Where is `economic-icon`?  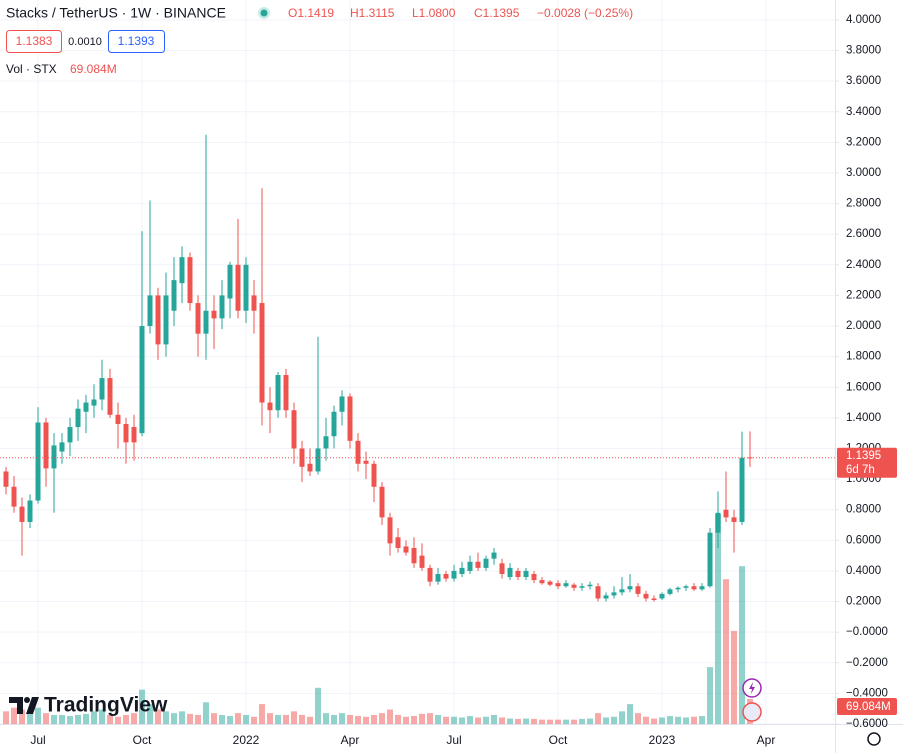 economic-icon is located at coordinates (752, 712).